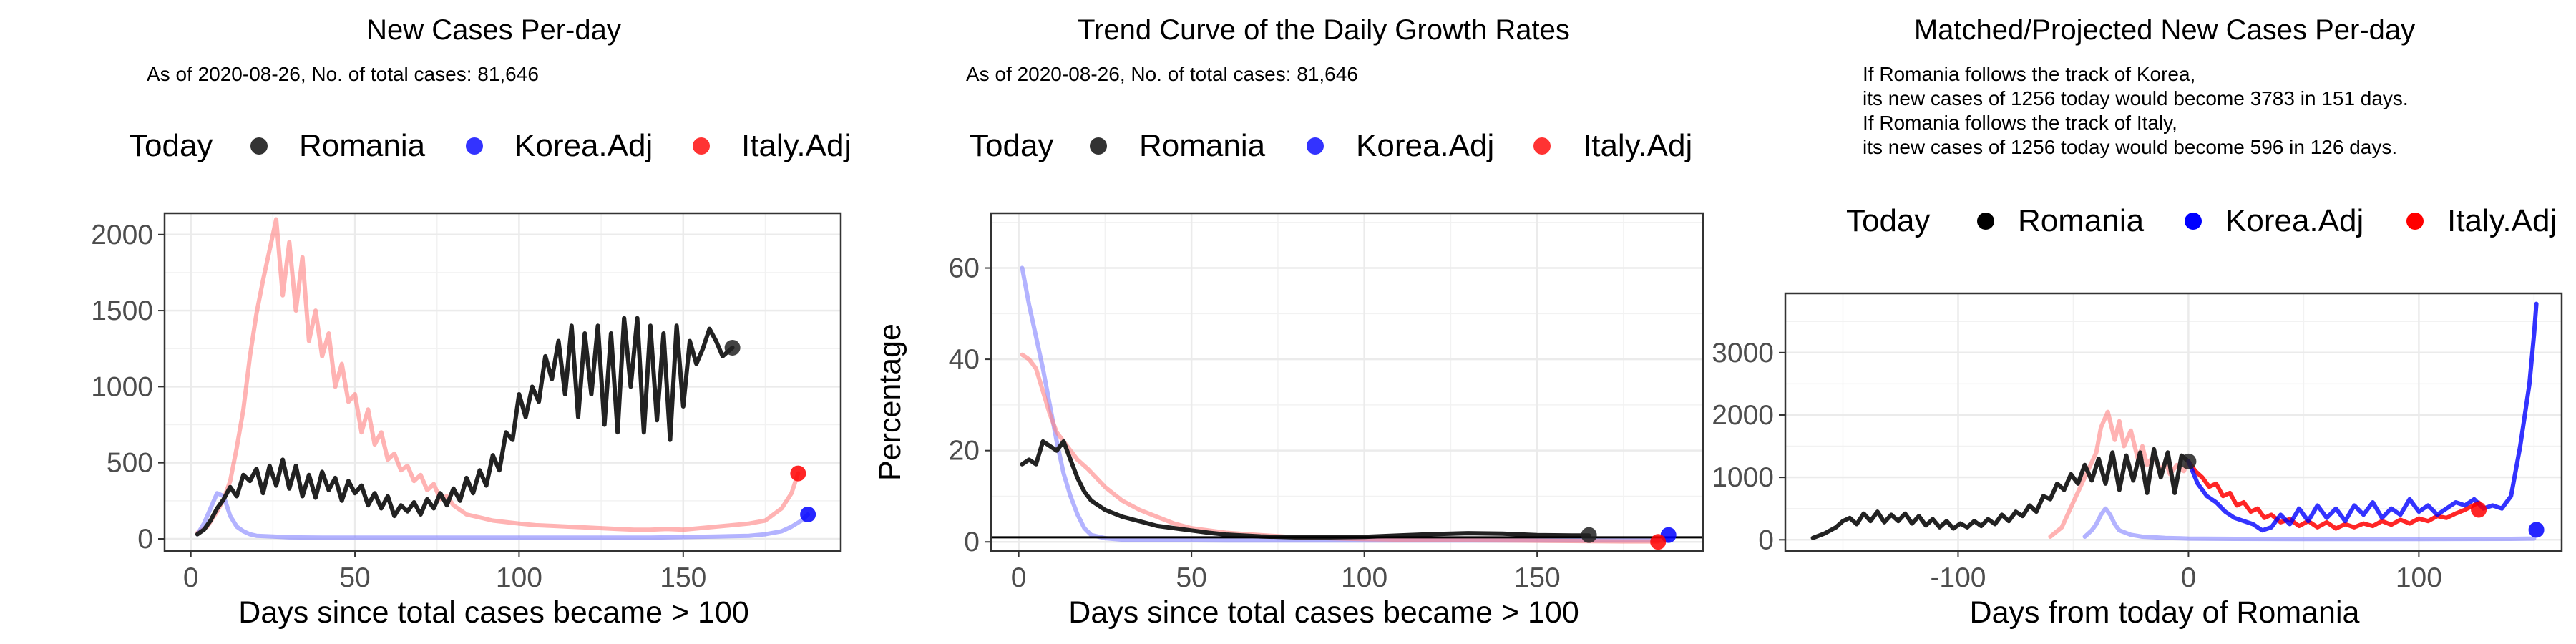 This screenshot has height=644, width=2576. What do you see at coordinates (1958, 577) in the screenshot?
I see `x-tick-label: -100` at bounding box center [1958, 577].